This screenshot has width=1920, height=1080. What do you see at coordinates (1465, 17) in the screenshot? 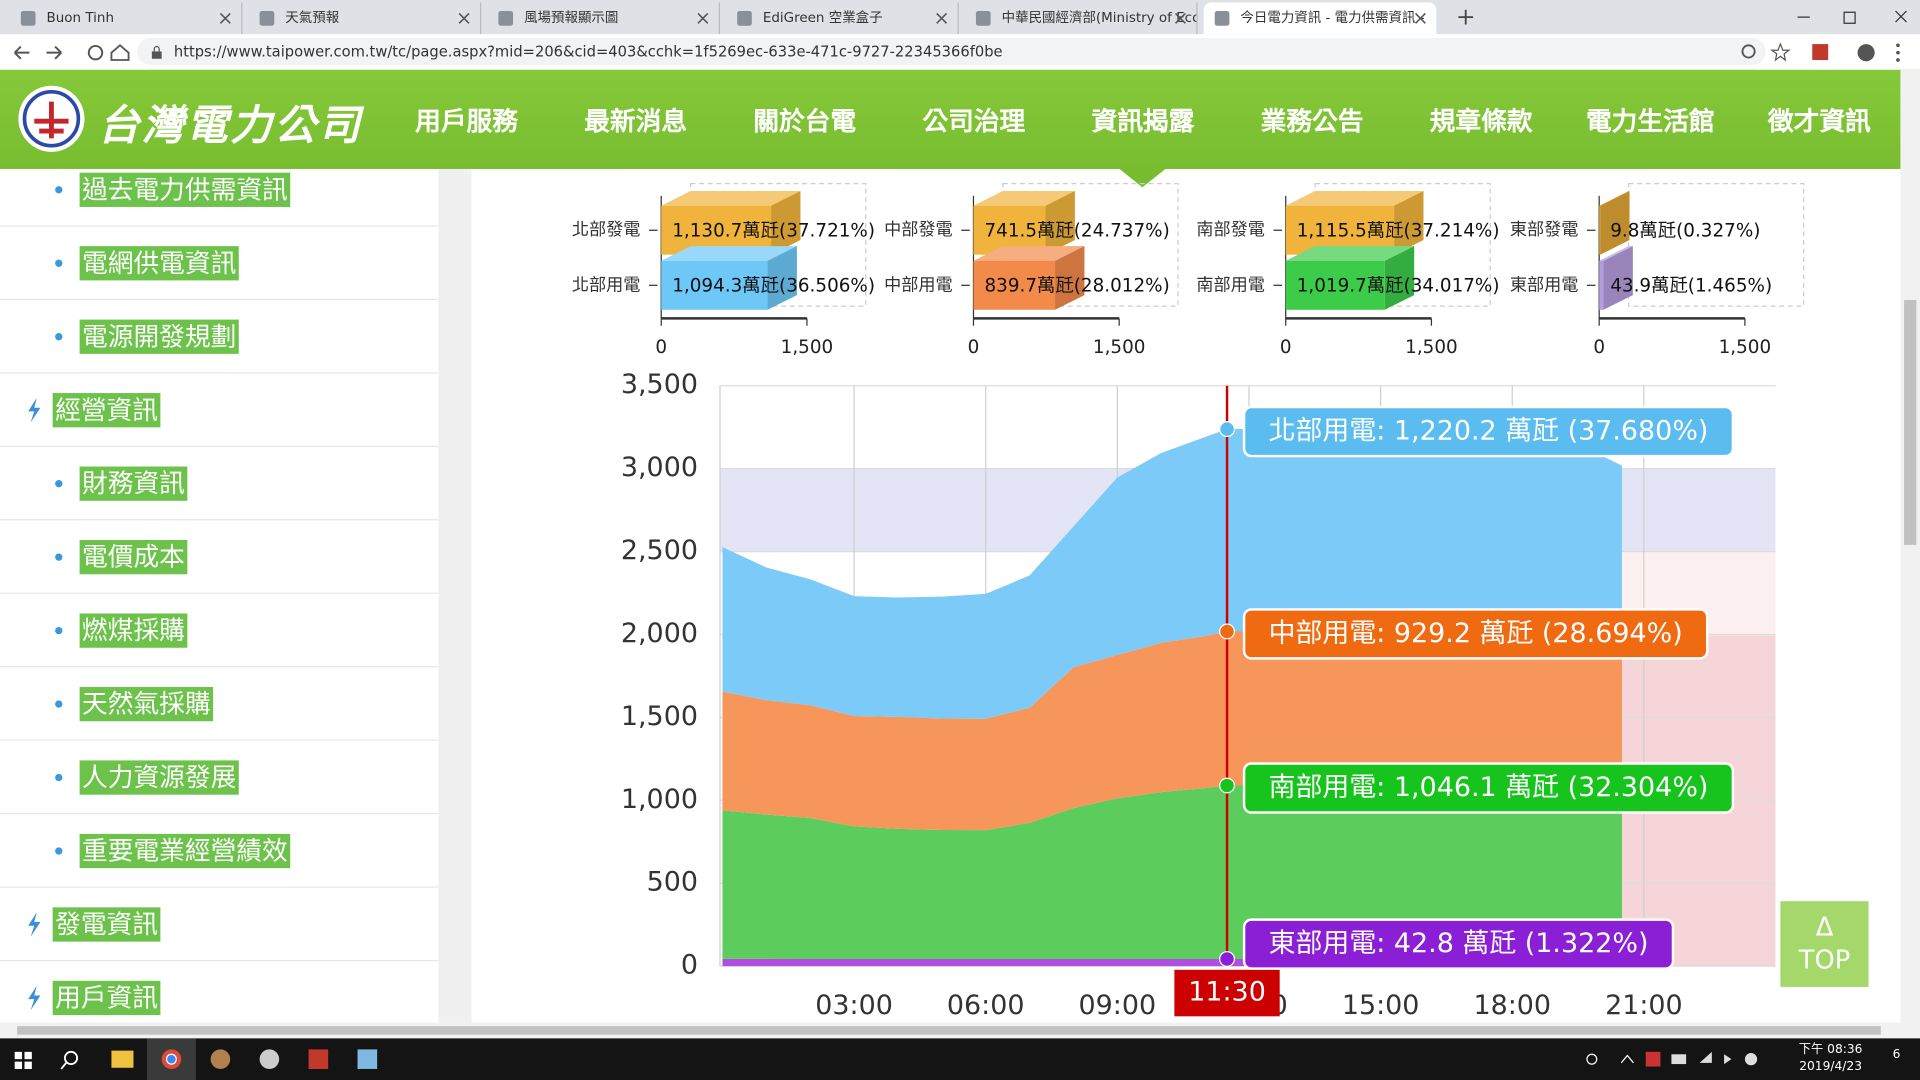
I see `new-tab` at bounding box center [1465, 17].